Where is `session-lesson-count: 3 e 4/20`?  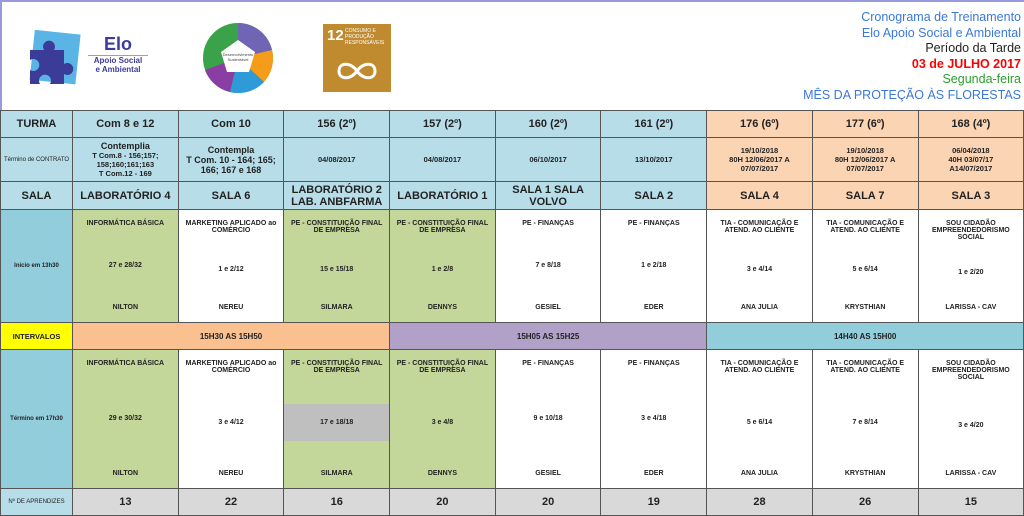
session-lesson-count: 3 e 4/20 is located at coordinates (971, 425).